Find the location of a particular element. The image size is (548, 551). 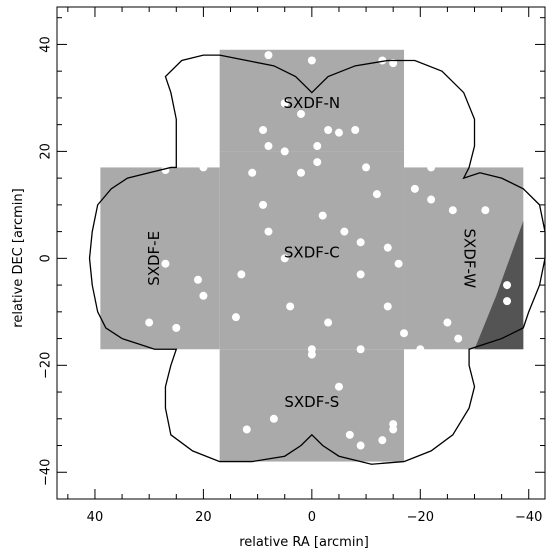

field-sxdf-s is located at coordinates (312, 405).